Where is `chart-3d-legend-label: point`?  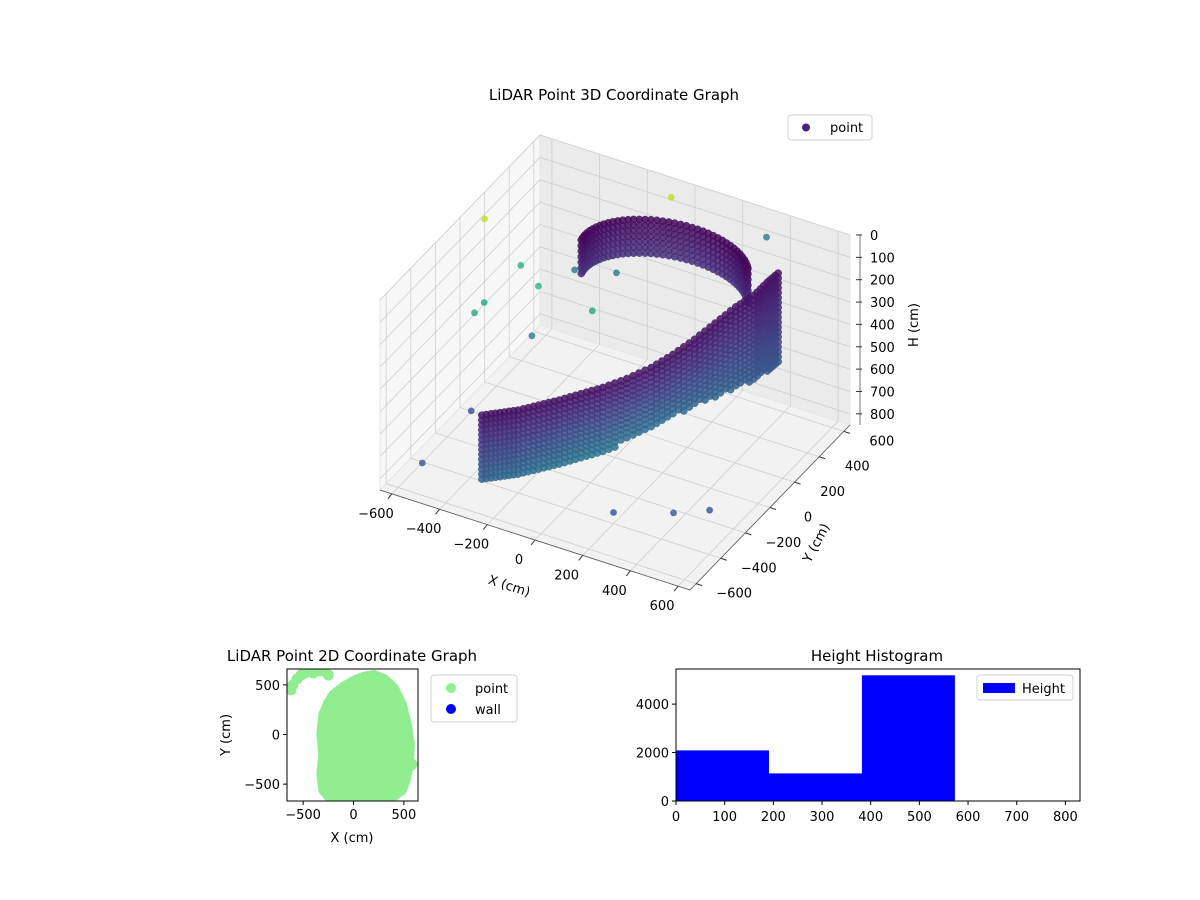 chart-3d-legend-label: point is located at coordinates (846, 128).